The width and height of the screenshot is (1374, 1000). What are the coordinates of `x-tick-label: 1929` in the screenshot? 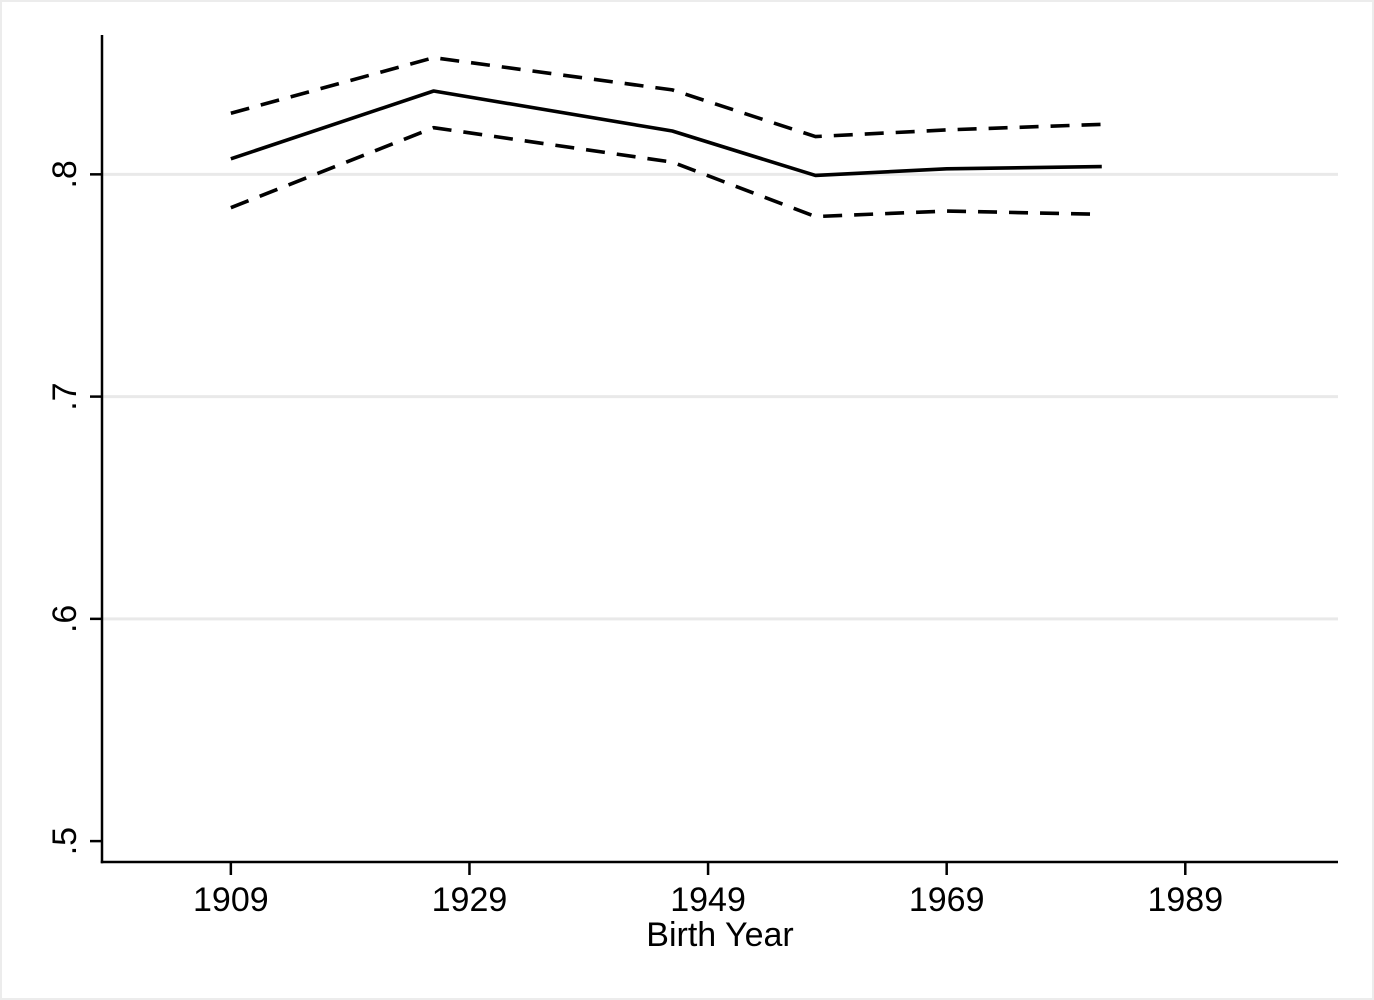 It's located at (470, 900).